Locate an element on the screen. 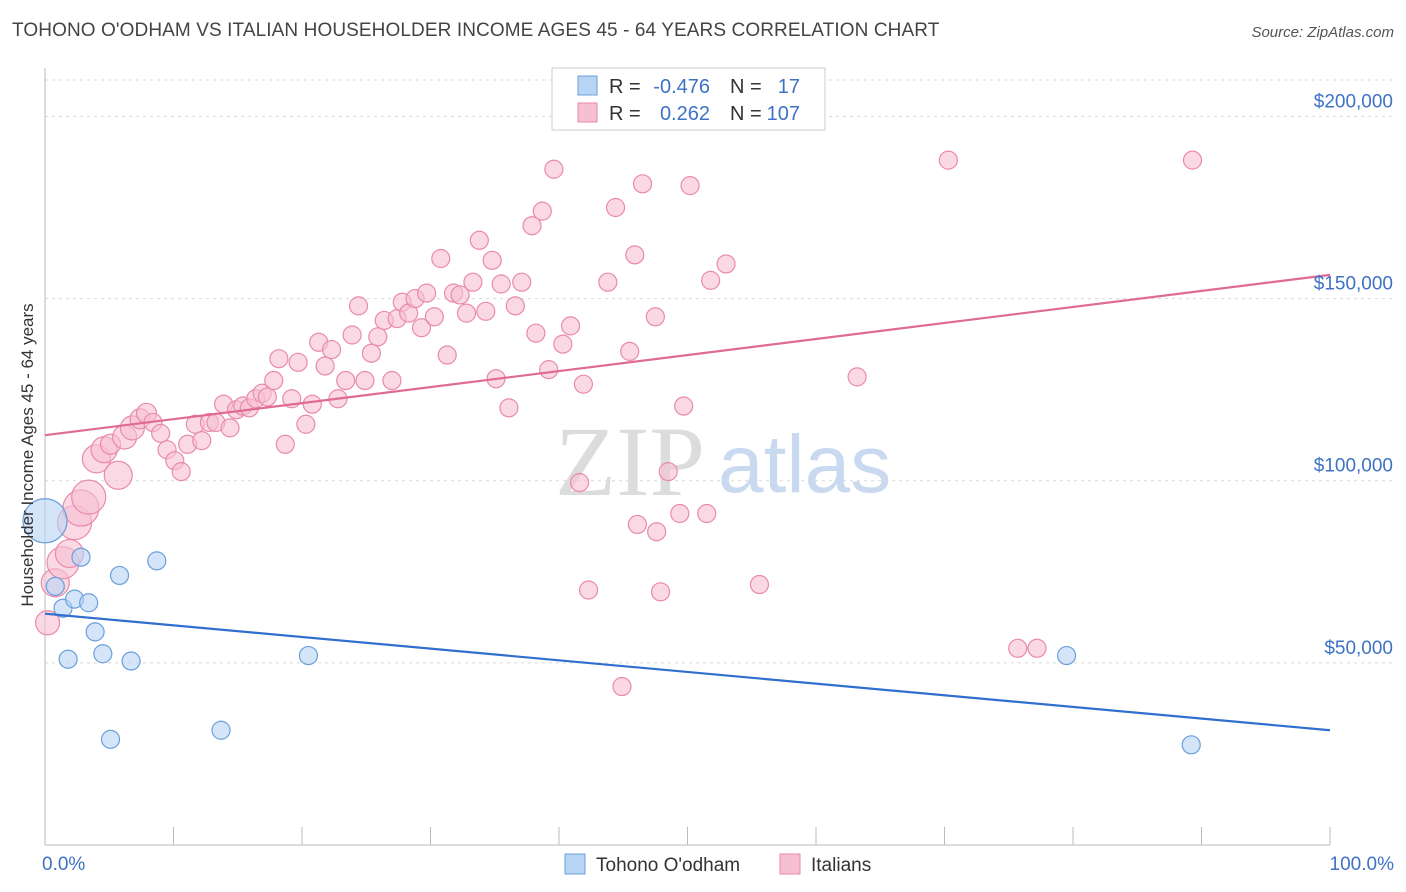 The height and width of the screenshot is (892, 1406). legend-n-value-blue: 17 is located at coordinates (789, 87).